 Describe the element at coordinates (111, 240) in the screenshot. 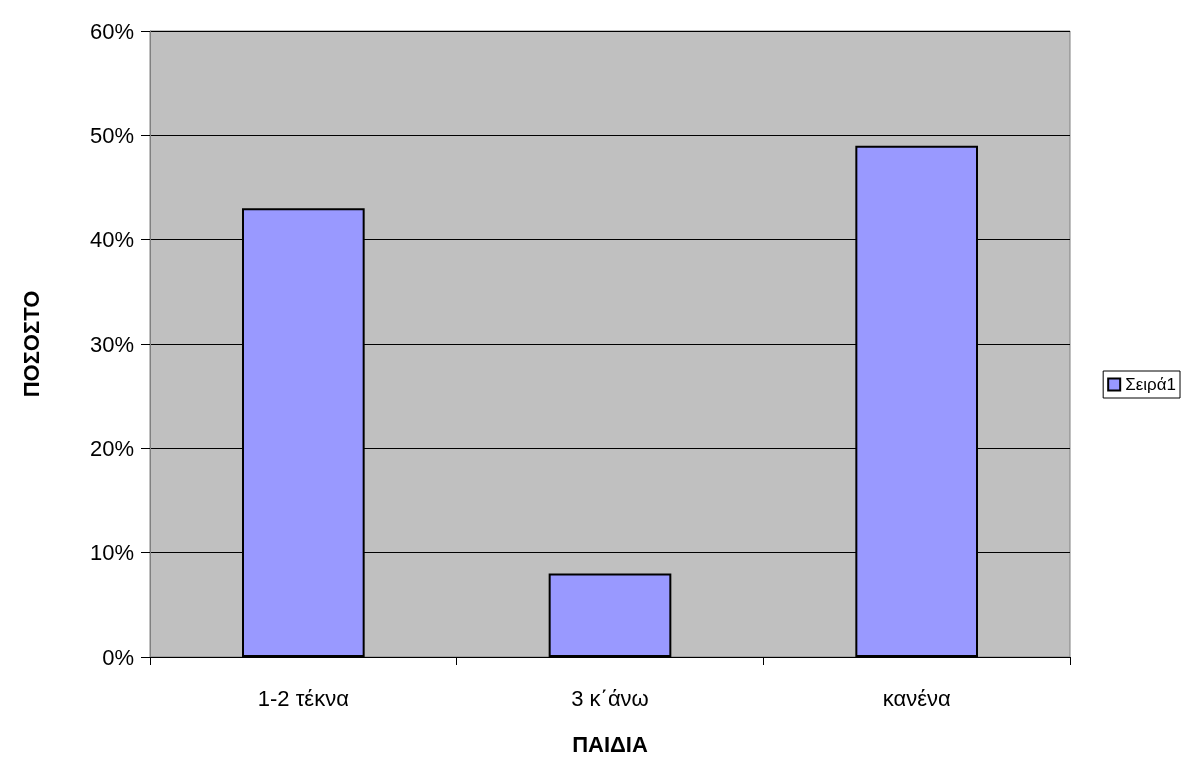

I see `y-tick-label: 40%` at that location.